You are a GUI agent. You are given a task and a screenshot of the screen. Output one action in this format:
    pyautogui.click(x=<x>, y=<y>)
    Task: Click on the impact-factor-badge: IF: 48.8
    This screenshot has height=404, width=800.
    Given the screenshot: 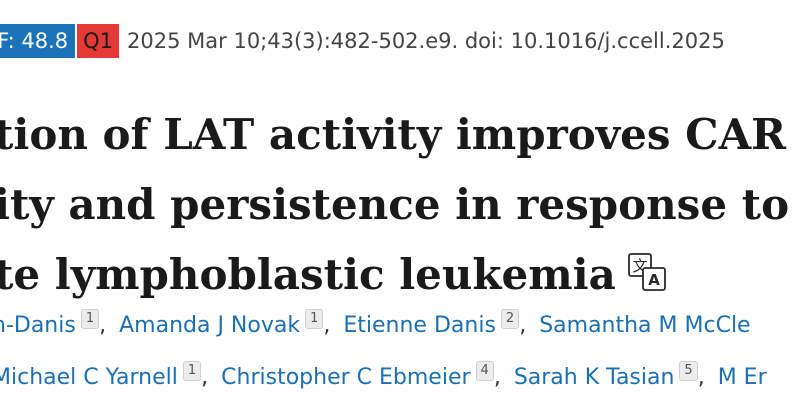 What is the action you would take?
    pyautogui.click(x=38, y=41)
    